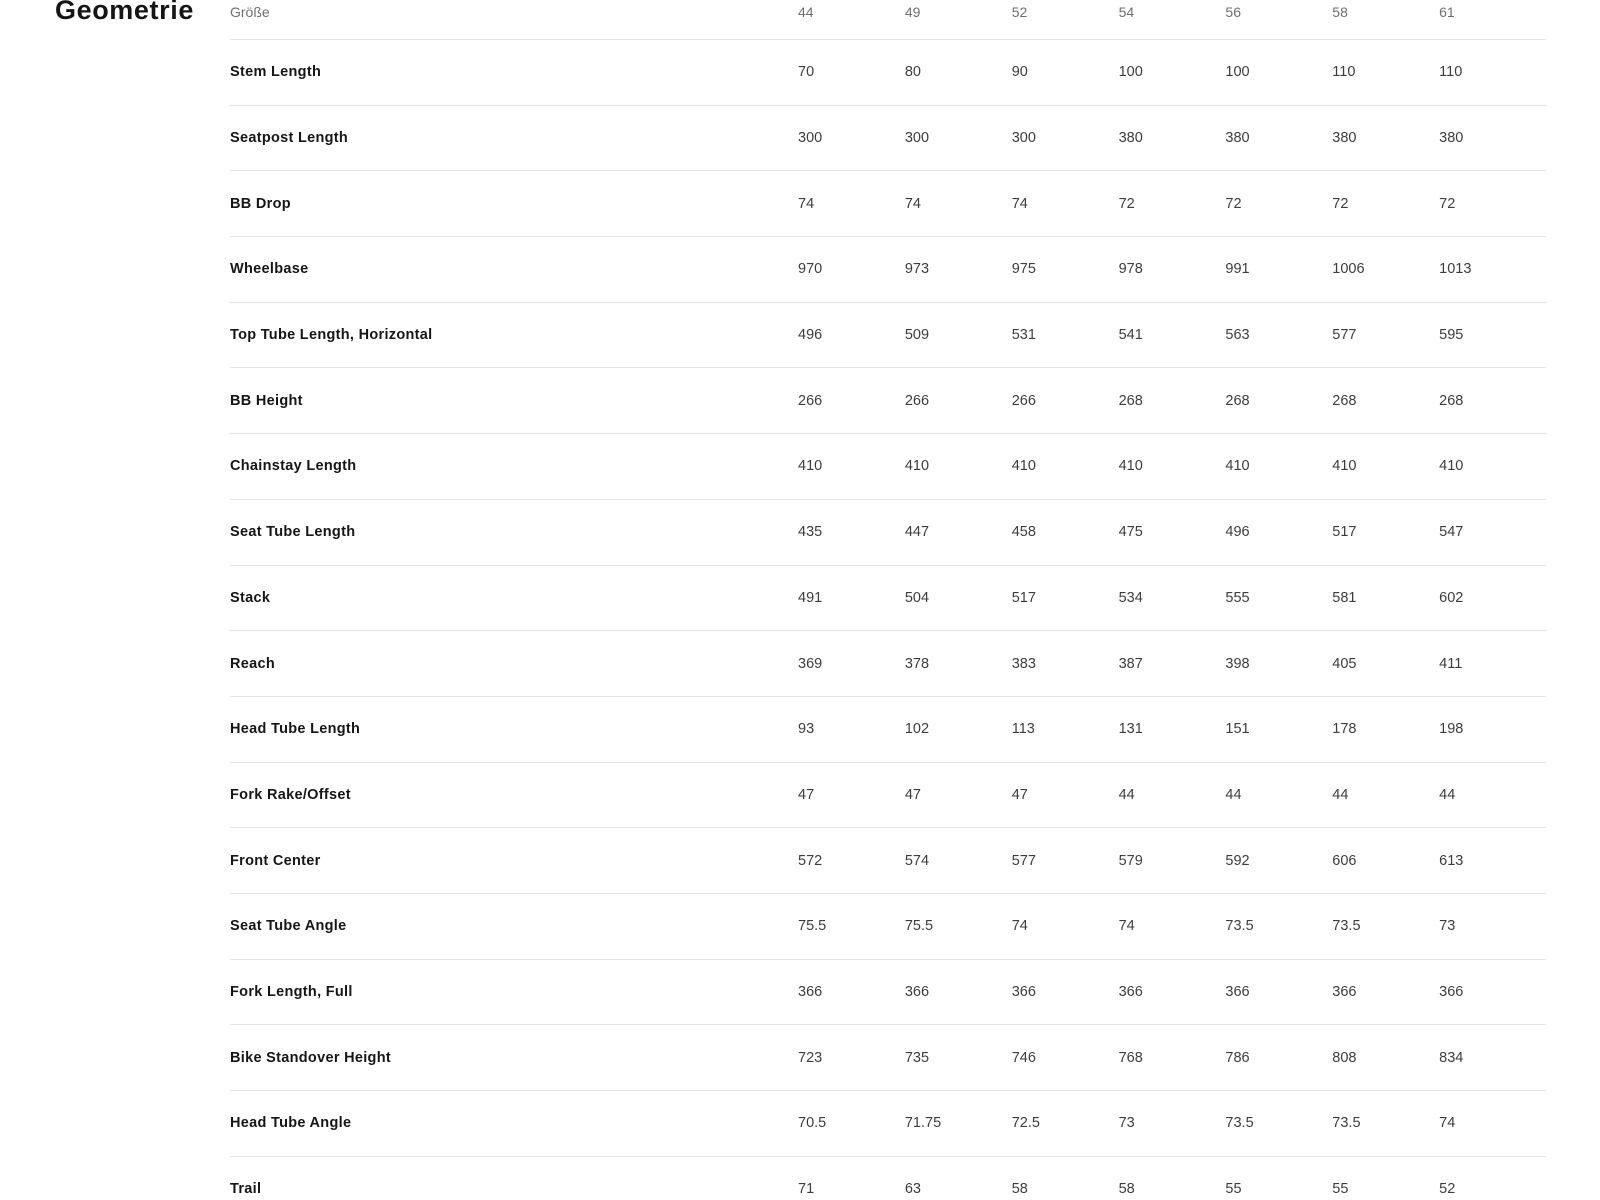  What do you see at coordinates (888, 1124) in the screenshot?
I see `table-row: Head Tube Angle 70.5 71.75 72.5 73 73.5 73.5 74` at bounding box center [888, 1124].